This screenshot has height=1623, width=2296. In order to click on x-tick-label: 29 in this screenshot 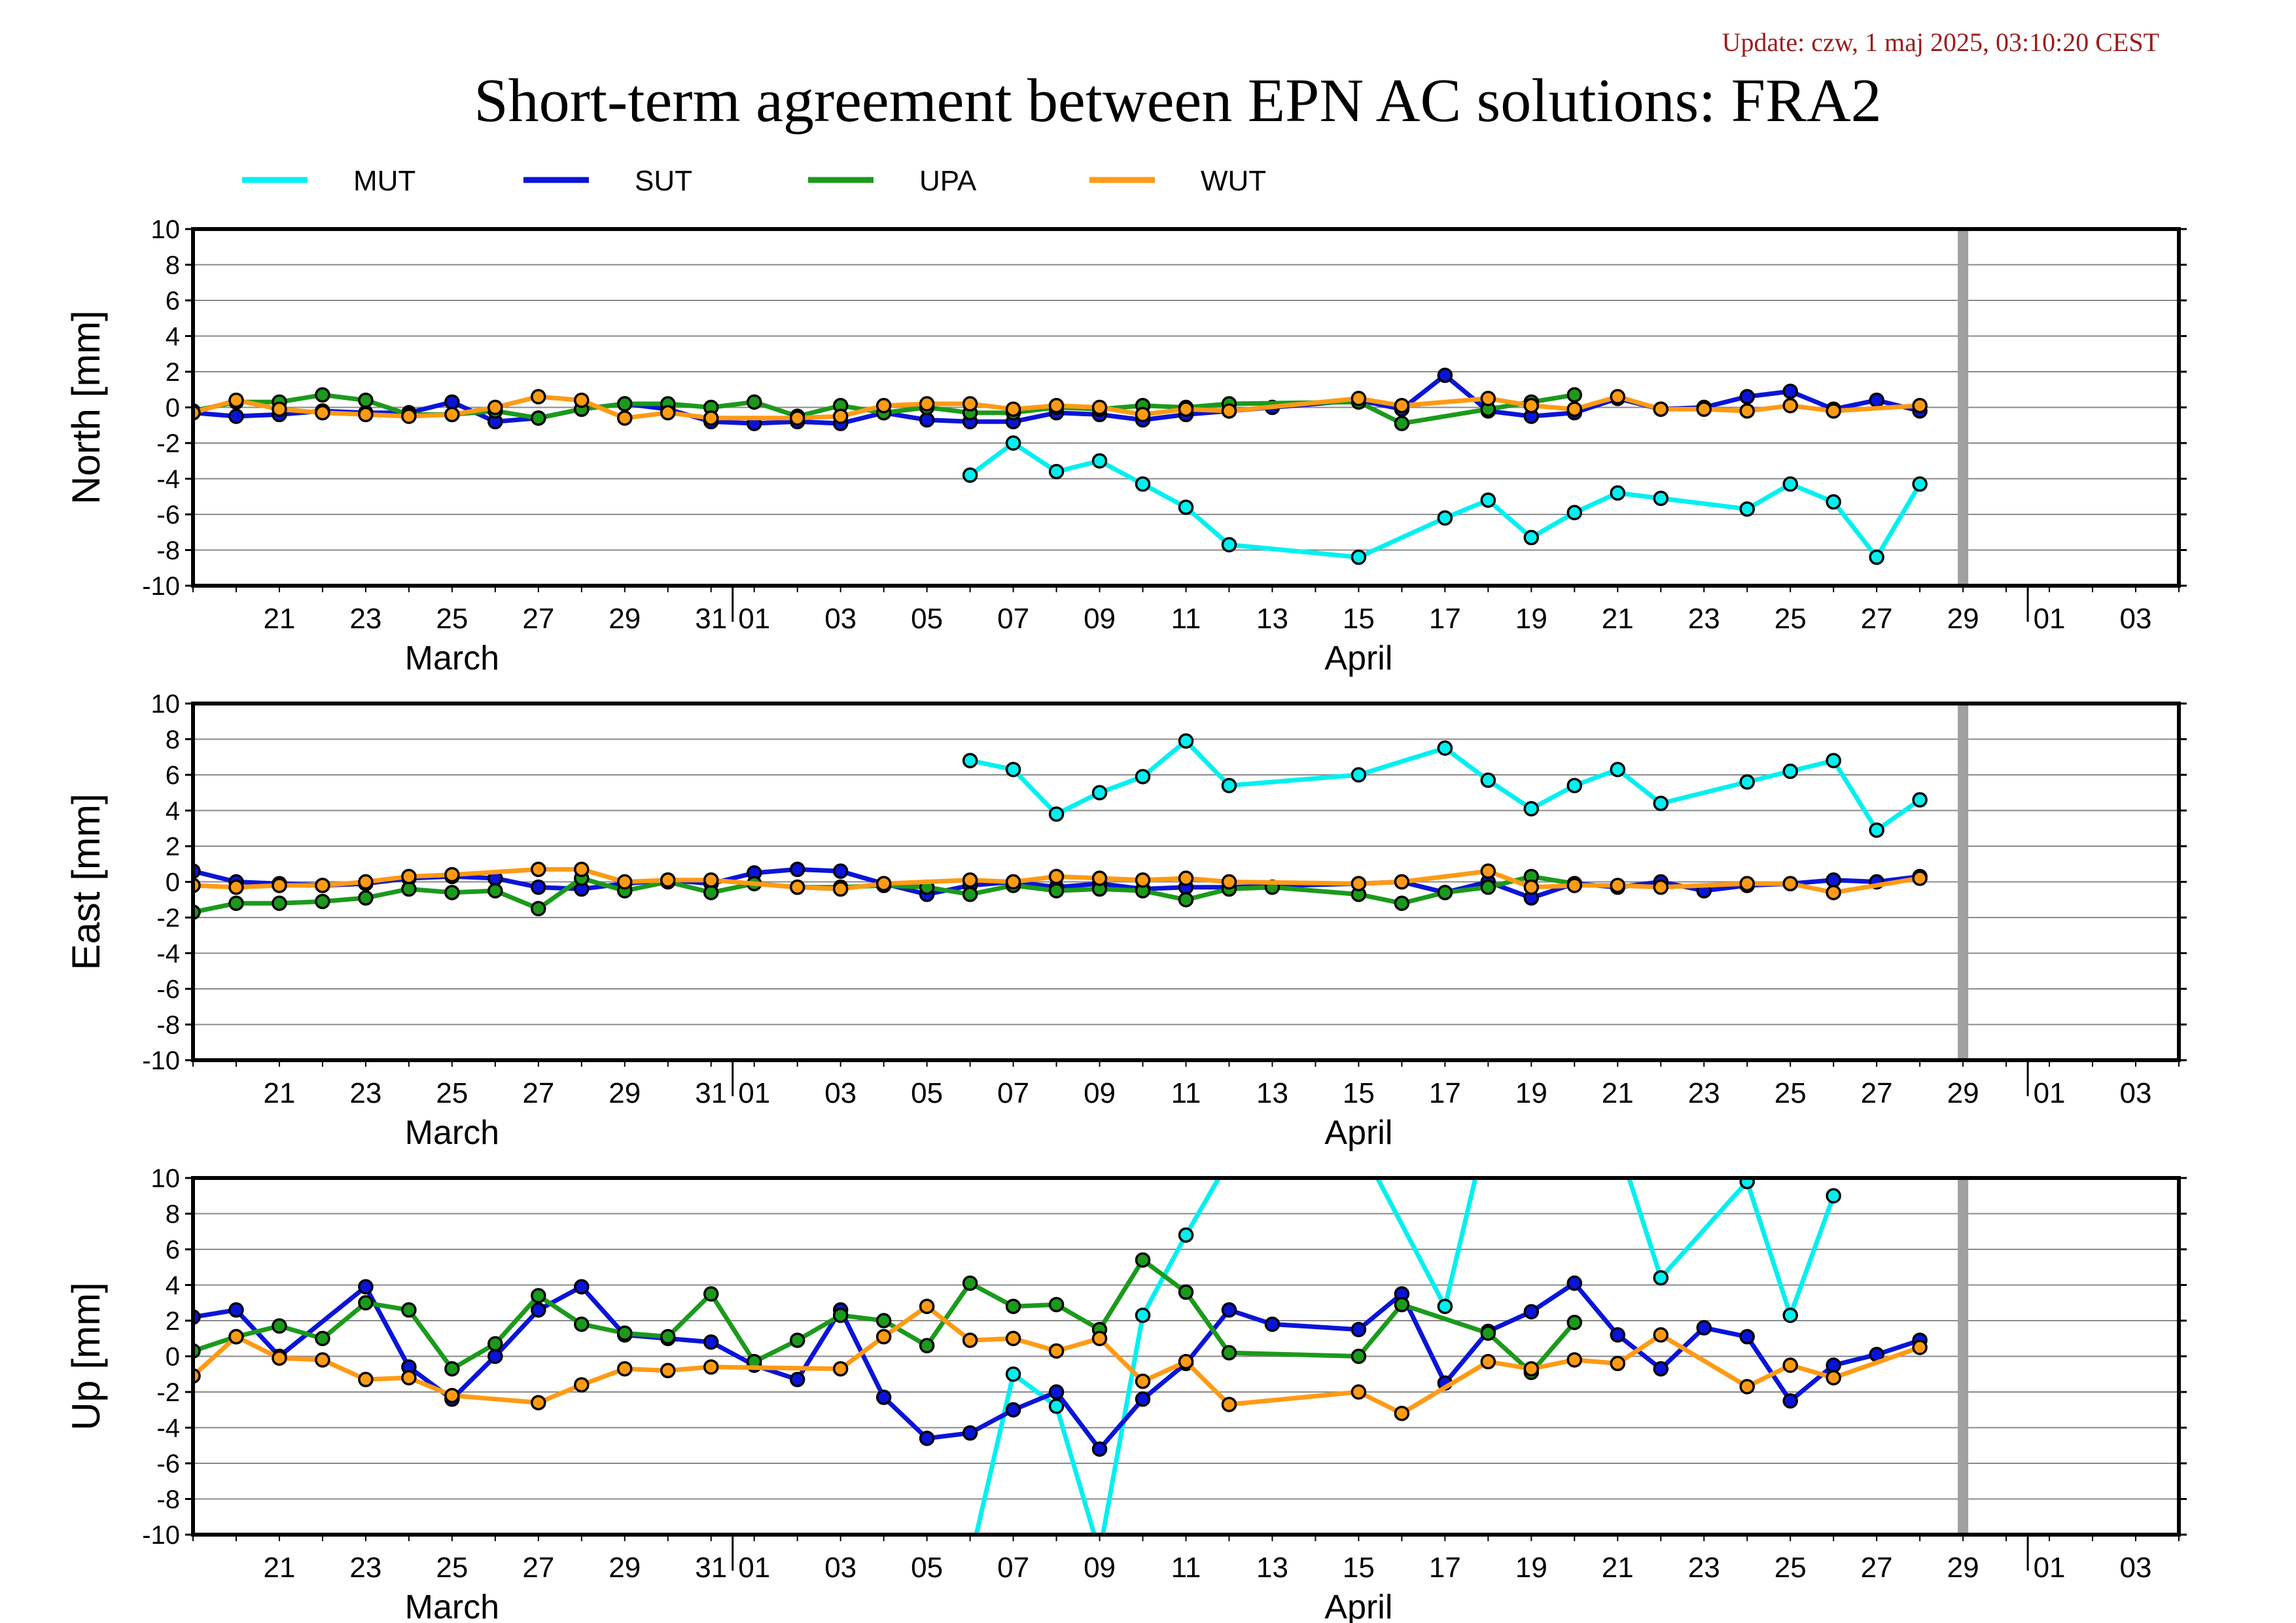, I will do `click(625, 619)`.